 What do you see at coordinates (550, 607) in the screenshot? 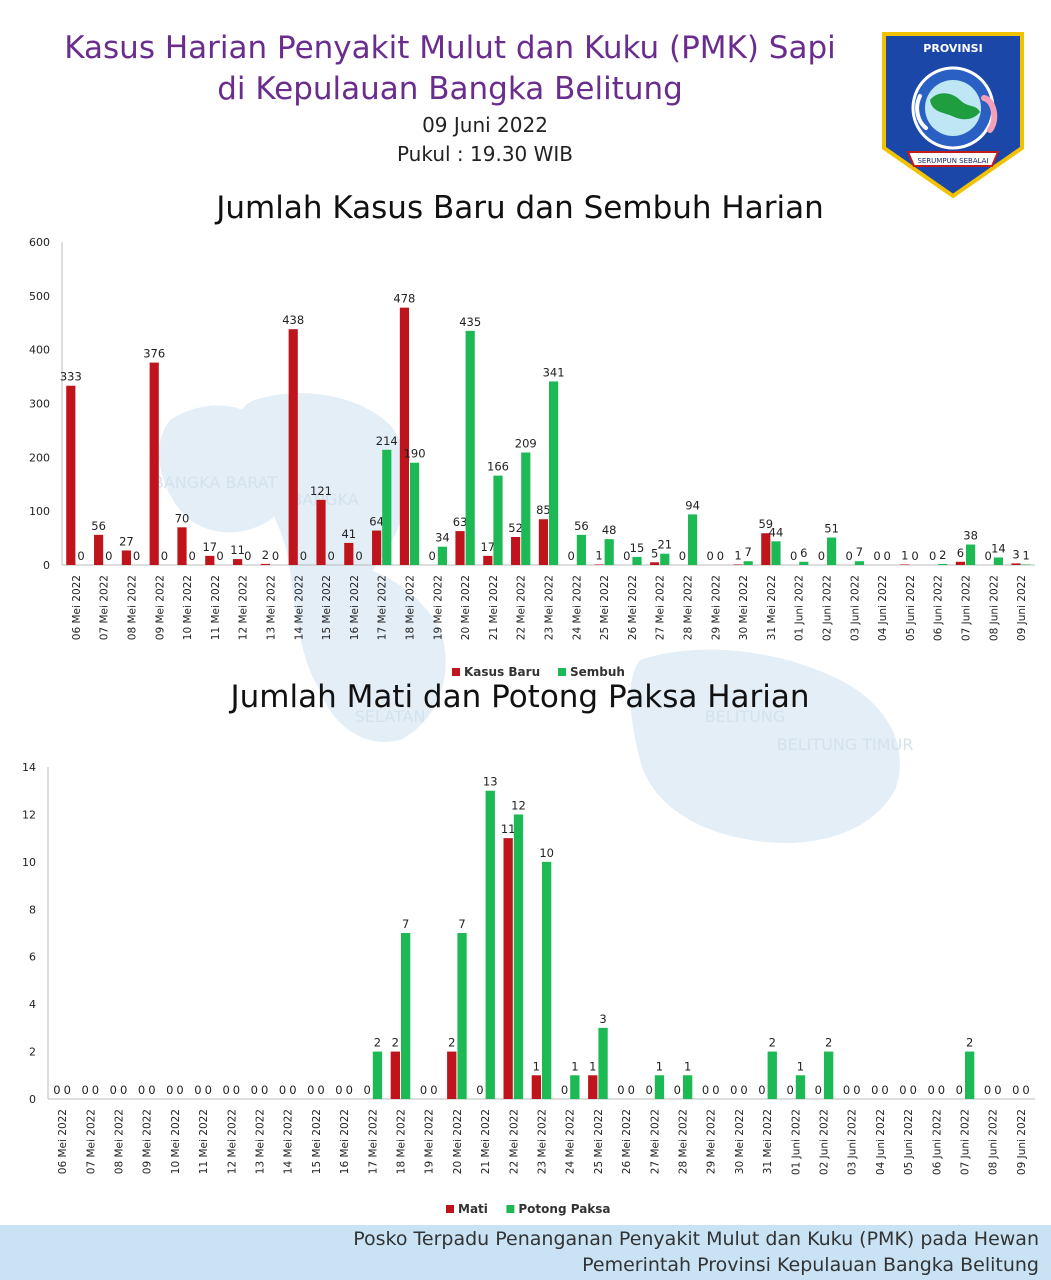
I see `chart1-x-tick-label: 23 Mei 2022` at bounding box center [550, 607].